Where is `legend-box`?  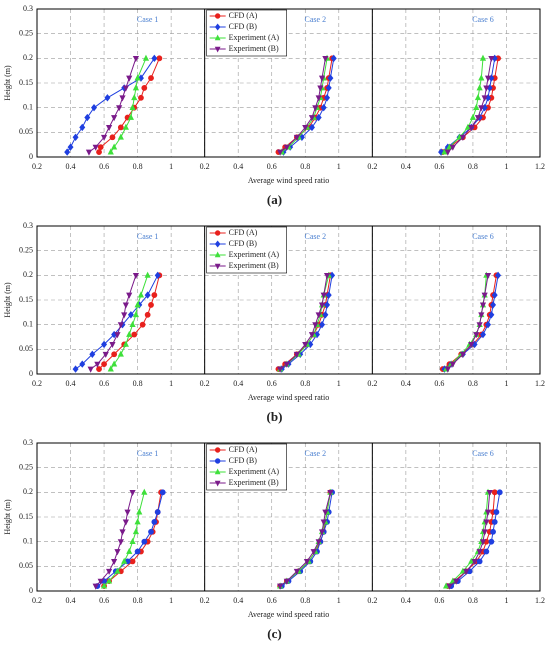 legend-box is located at coordinates (246, 467).